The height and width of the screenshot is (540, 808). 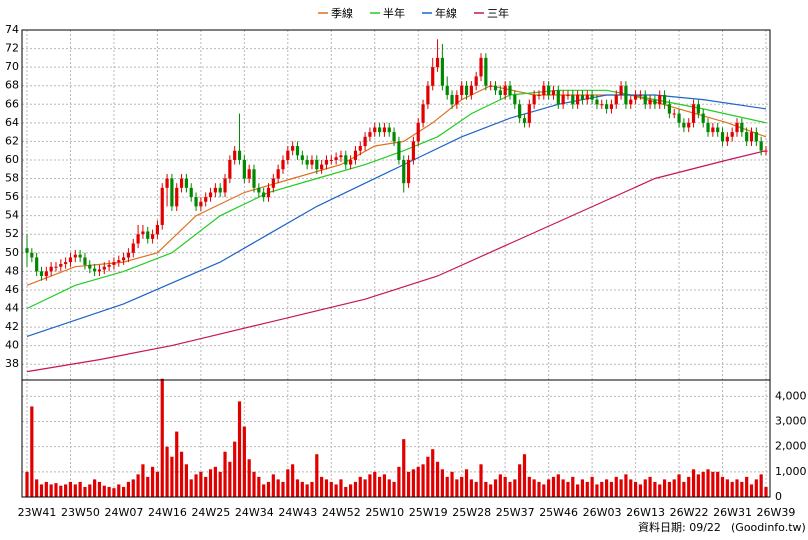 I want to click on legend-label: 年線, so click(x=446, y=13).